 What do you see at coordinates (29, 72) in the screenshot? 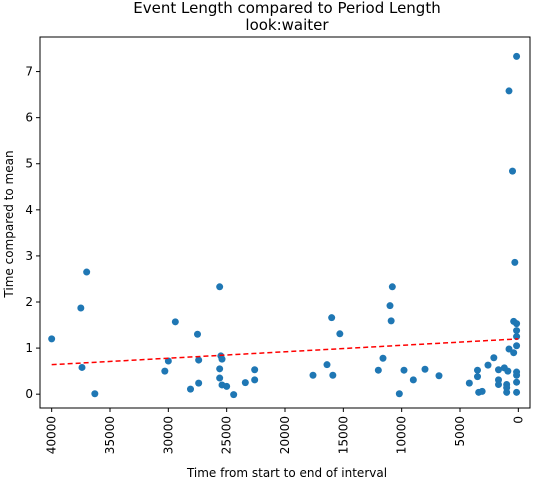
I see `y-tick-label: 7` at bounding box center [29, 72].